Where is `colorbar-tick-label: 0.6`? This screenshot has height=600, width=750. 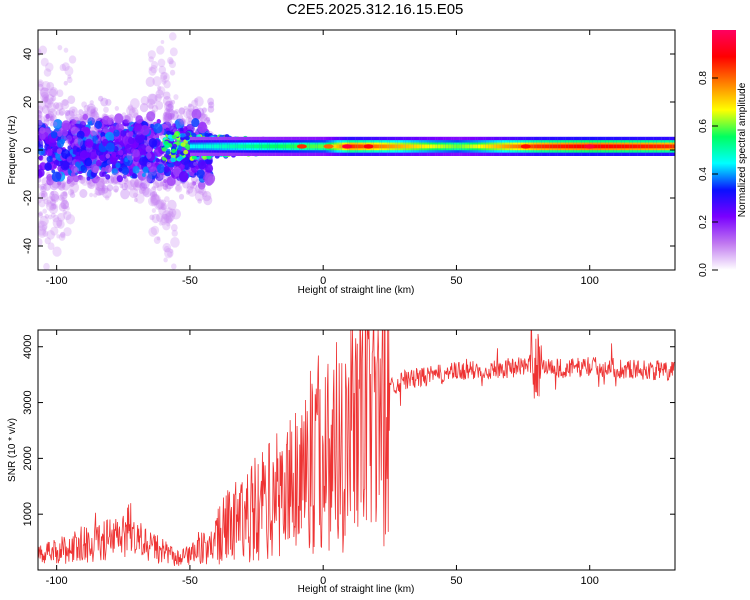 colorbar-tick-label: 0.6 is located at coordinates (703, 126).